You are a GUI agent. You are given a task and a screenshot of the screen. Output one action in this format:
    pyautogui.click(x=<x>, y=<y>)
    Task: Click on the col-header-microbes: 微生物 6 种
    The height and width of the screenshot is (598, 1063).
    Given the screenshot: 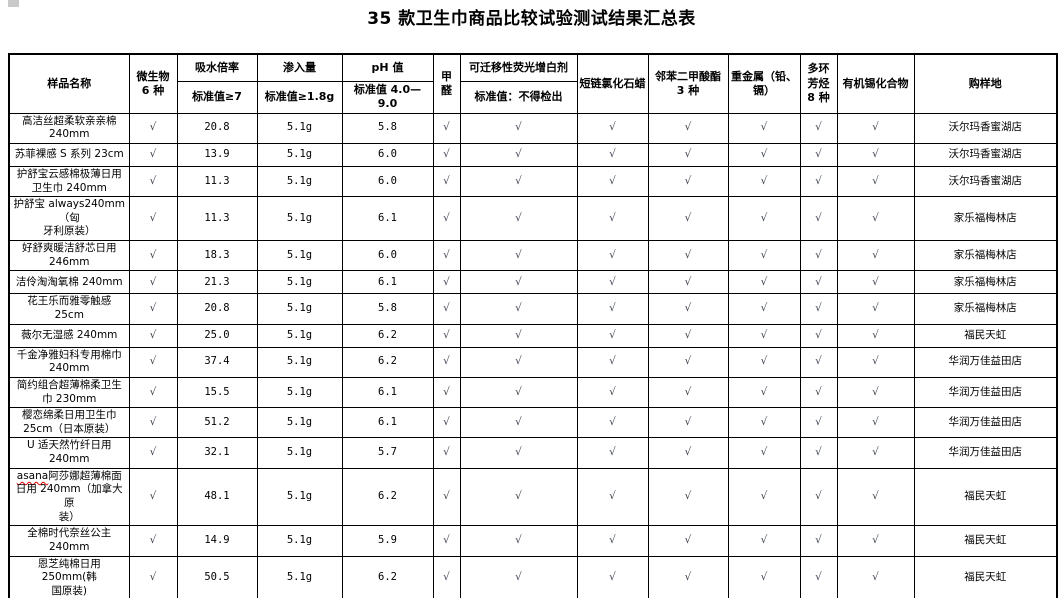 What is the action you would take?
    pyautogui.click(x=153, y=83)
    